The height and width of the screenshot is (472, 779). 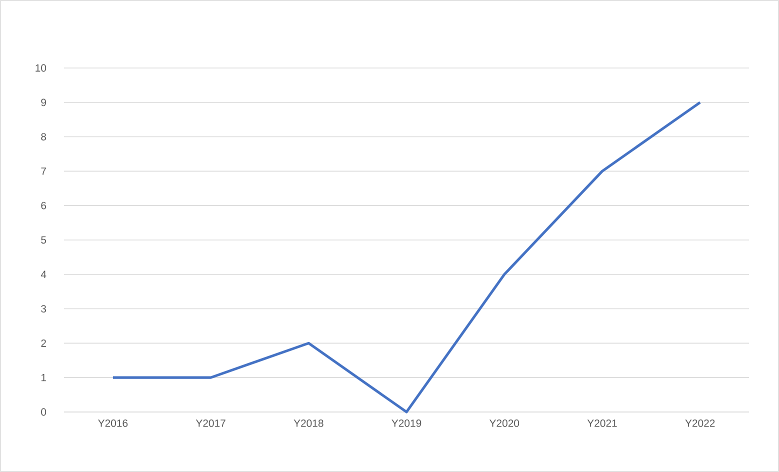 I want to click on y-tick-label: 1, so click(x=43, y=378).